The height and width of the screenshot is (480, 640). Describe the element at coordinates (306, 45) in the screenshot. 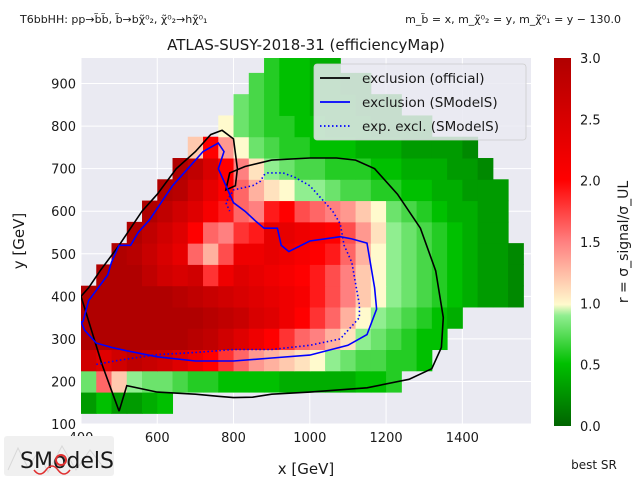

I see `chart-title: ATLAS-SUSY-2018-31 (efficiencyMap)` at that location.